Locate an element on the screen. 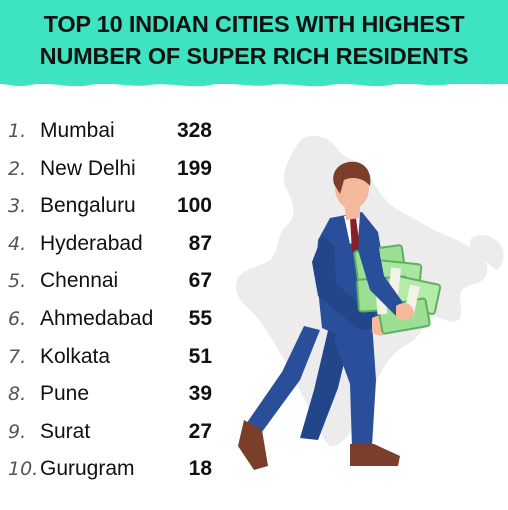 The width and height of the screenshot is (508, 510). banner-wave-edge is located at coordinates (254, 81).